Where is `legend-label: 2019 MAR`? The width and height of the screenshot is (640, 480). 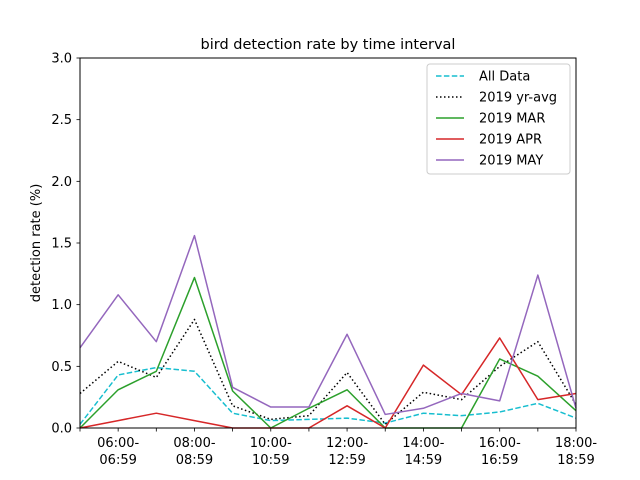
legend-label: 2019 MAR is located at coordinates (512, 119).